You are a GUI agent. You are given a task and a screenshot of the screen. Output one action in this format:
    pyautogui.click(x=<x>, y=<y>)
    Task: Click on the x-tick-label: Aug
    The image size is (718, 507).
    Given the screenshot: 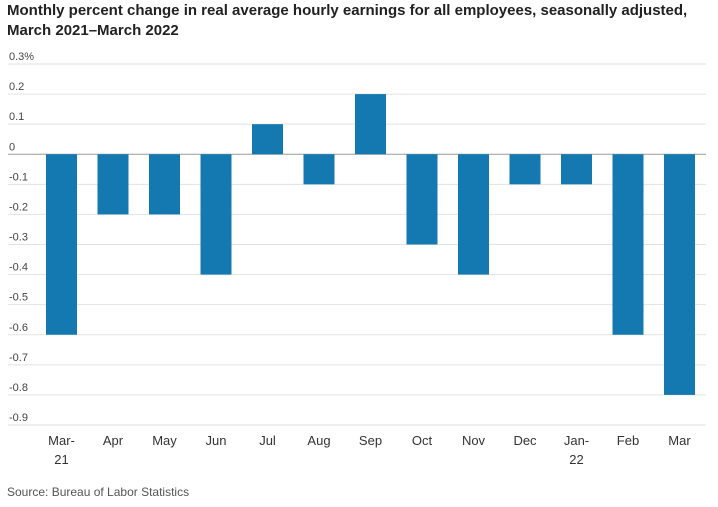 What is the action you would take?
    pyautogui.click(x=318, y=440)
    